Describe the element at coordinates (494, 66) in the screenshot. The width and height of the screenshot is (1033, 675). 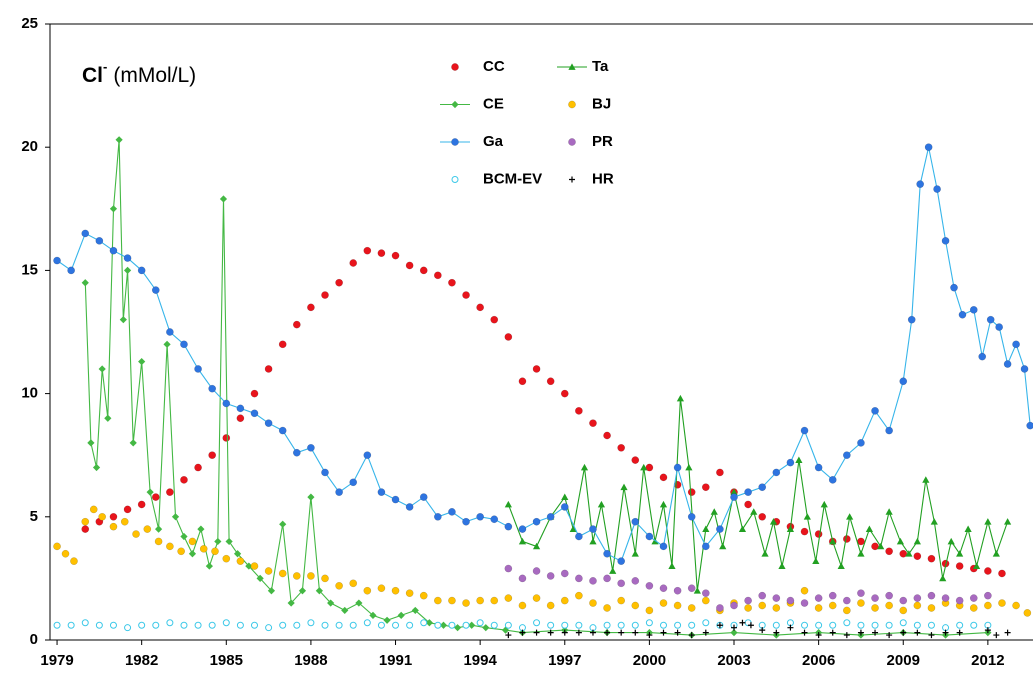
I see `legend-label: CC` at that location.